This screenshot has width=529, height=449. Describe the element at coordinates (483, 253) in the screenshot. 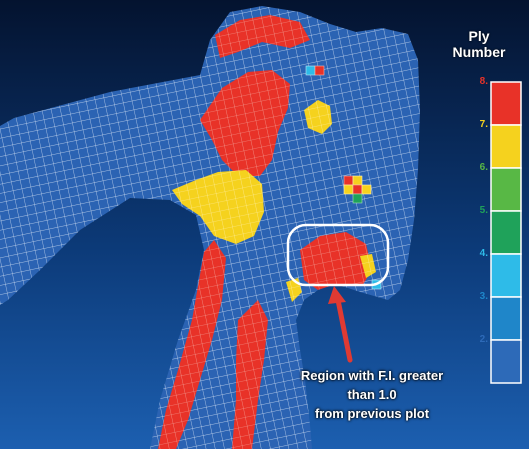

I see `legend-label: 4.` at that location.